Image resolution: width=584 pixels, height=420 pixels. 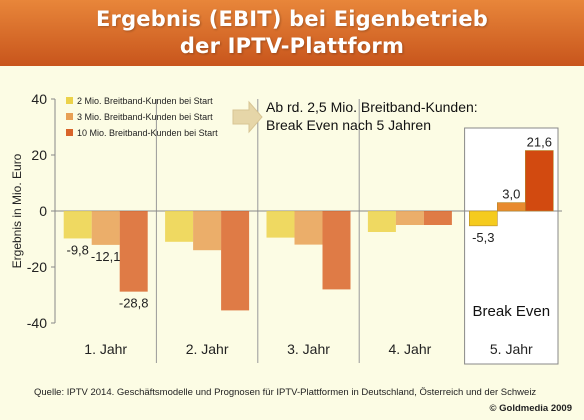 What do you see at coordinates (77, 249) in the screenshot?
I see `data-label: -9,8` at bounding box center [77, 249].